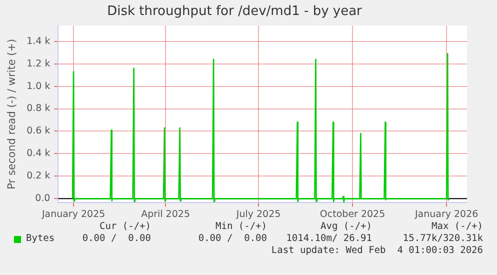 This screenshot has height=275, width=497. Describe the element at coordinates (38, 176) in the screenshot. I see `y-tick-label: 0.2 k` at that location.